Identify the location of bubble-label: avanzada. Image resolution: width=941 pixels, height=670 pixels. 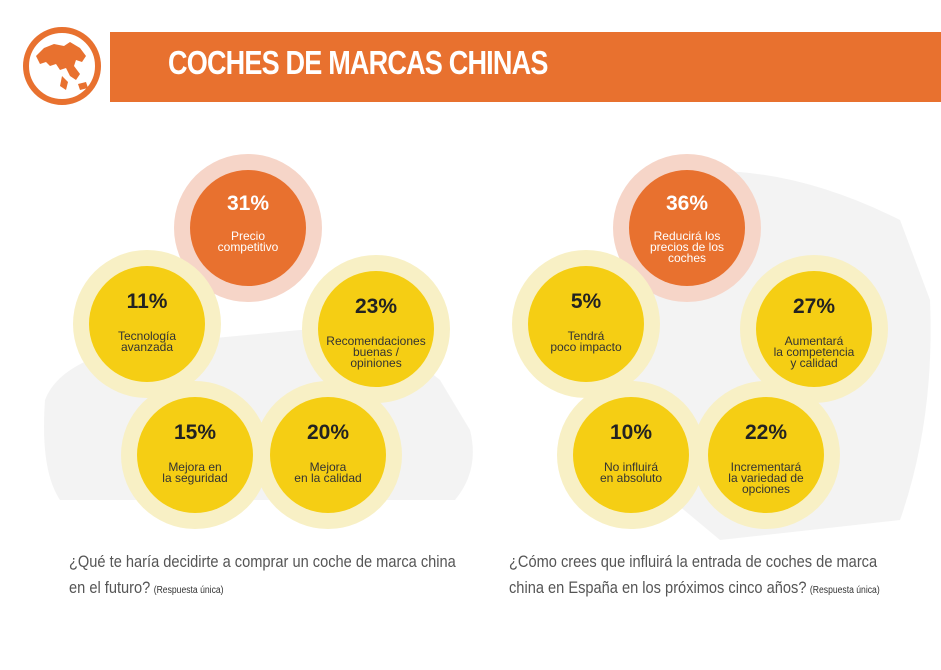
(147, 347).